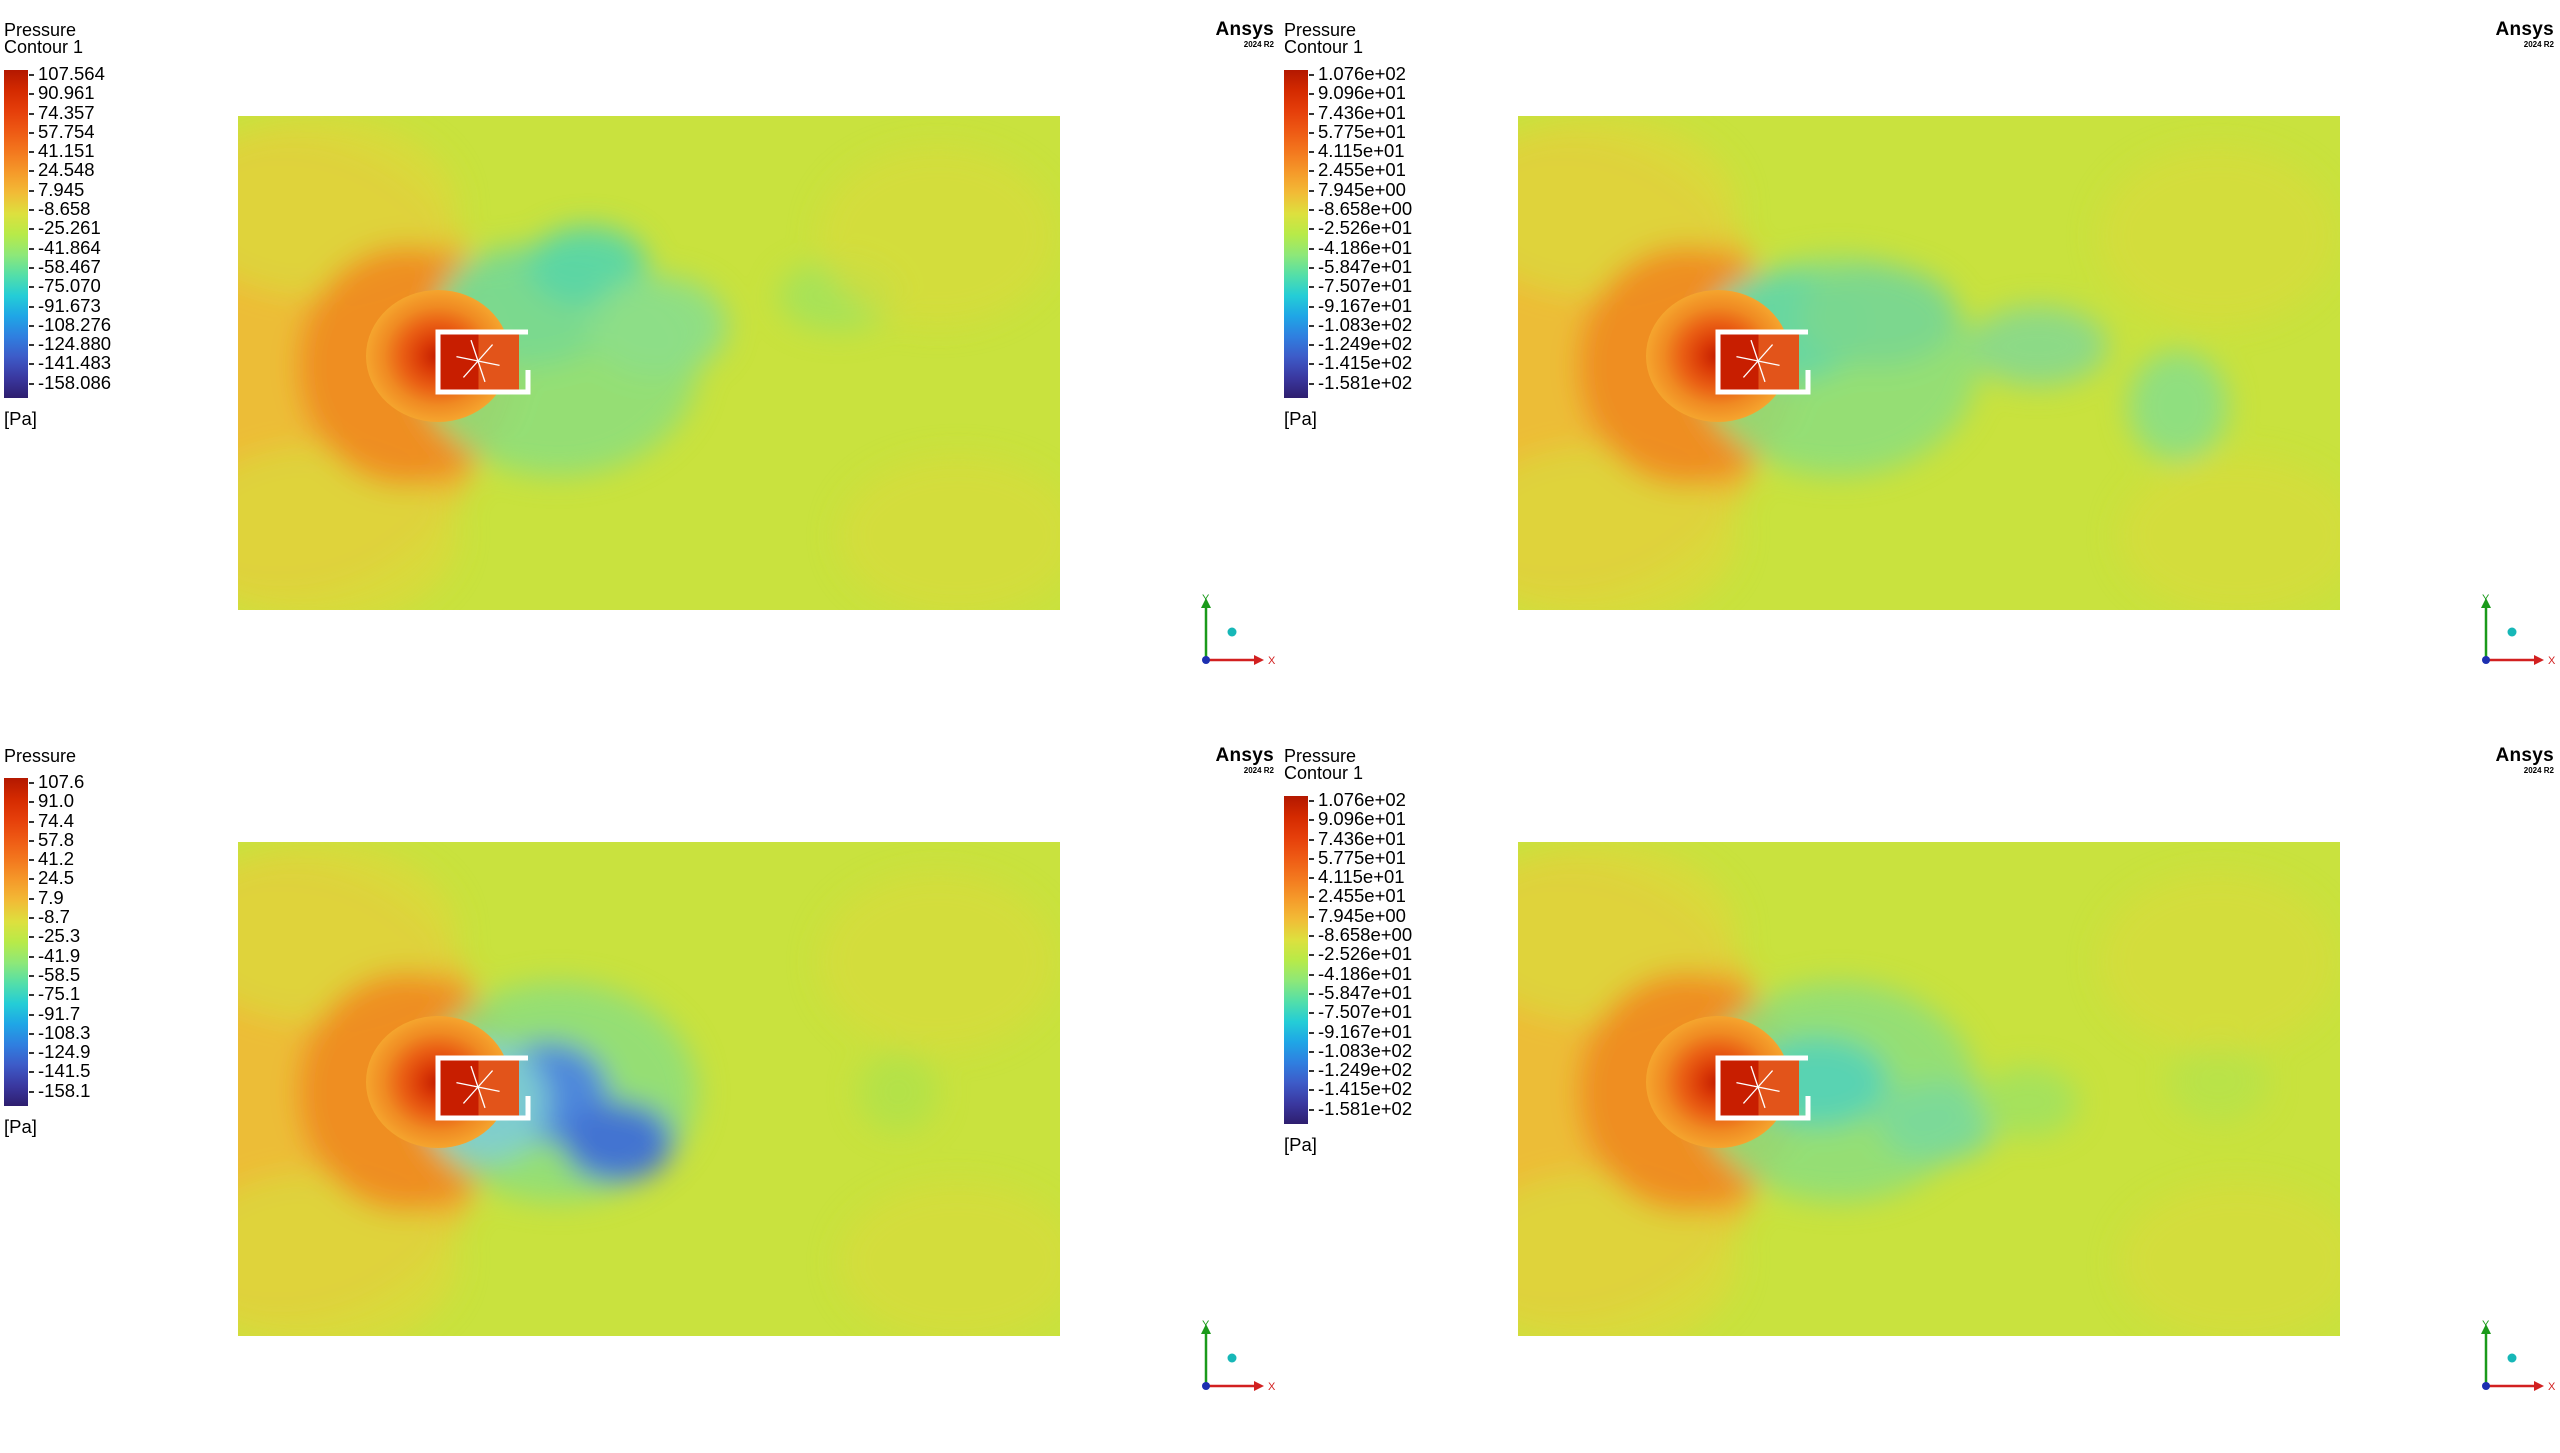 This screenshot has height=1453, width=2560. What do you see at coordinates (69, 266) in the screenshot?
I see `colorbar-label: -58.467` at bounding box center [69, 266].